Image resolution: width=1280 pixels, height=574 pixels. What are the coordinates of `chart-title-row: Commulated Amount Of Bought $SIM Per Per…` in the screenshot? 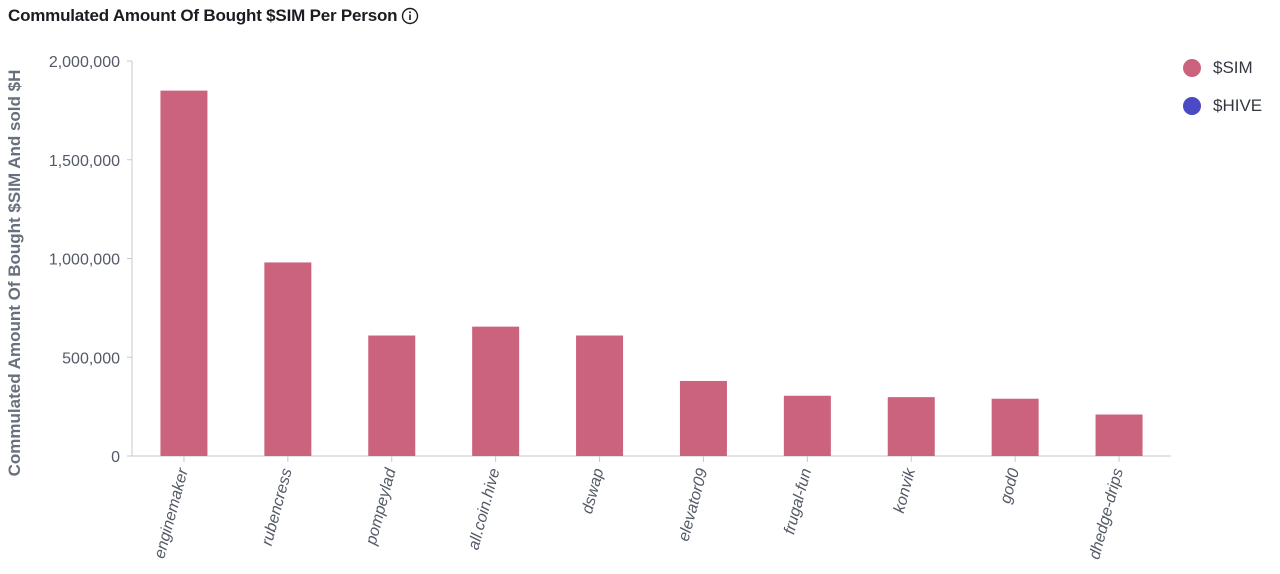 It's located at (213, 16).